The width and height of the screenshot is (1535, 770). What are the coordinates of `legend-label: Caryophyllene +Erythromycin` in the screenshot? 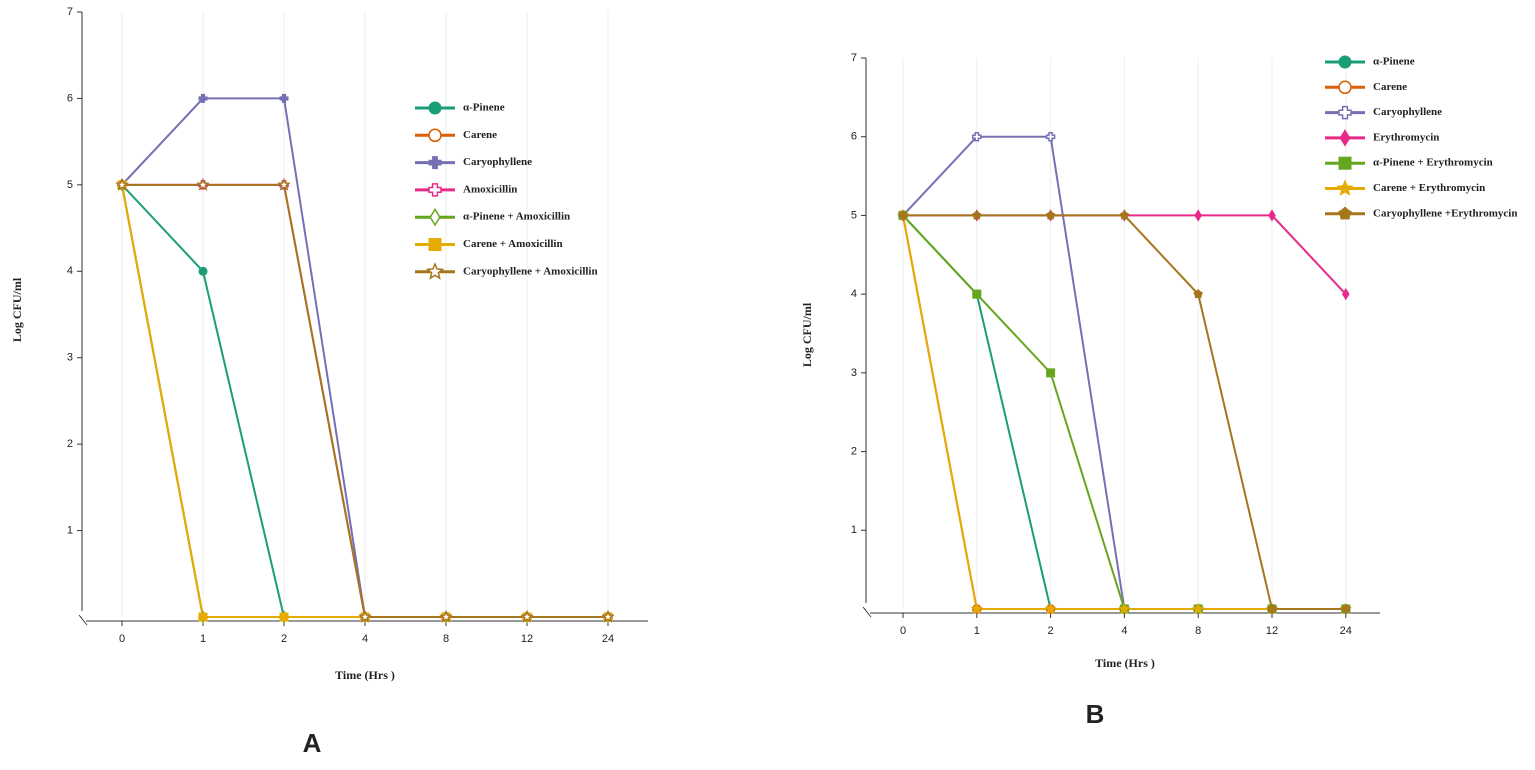 It's located at (1445, 213).